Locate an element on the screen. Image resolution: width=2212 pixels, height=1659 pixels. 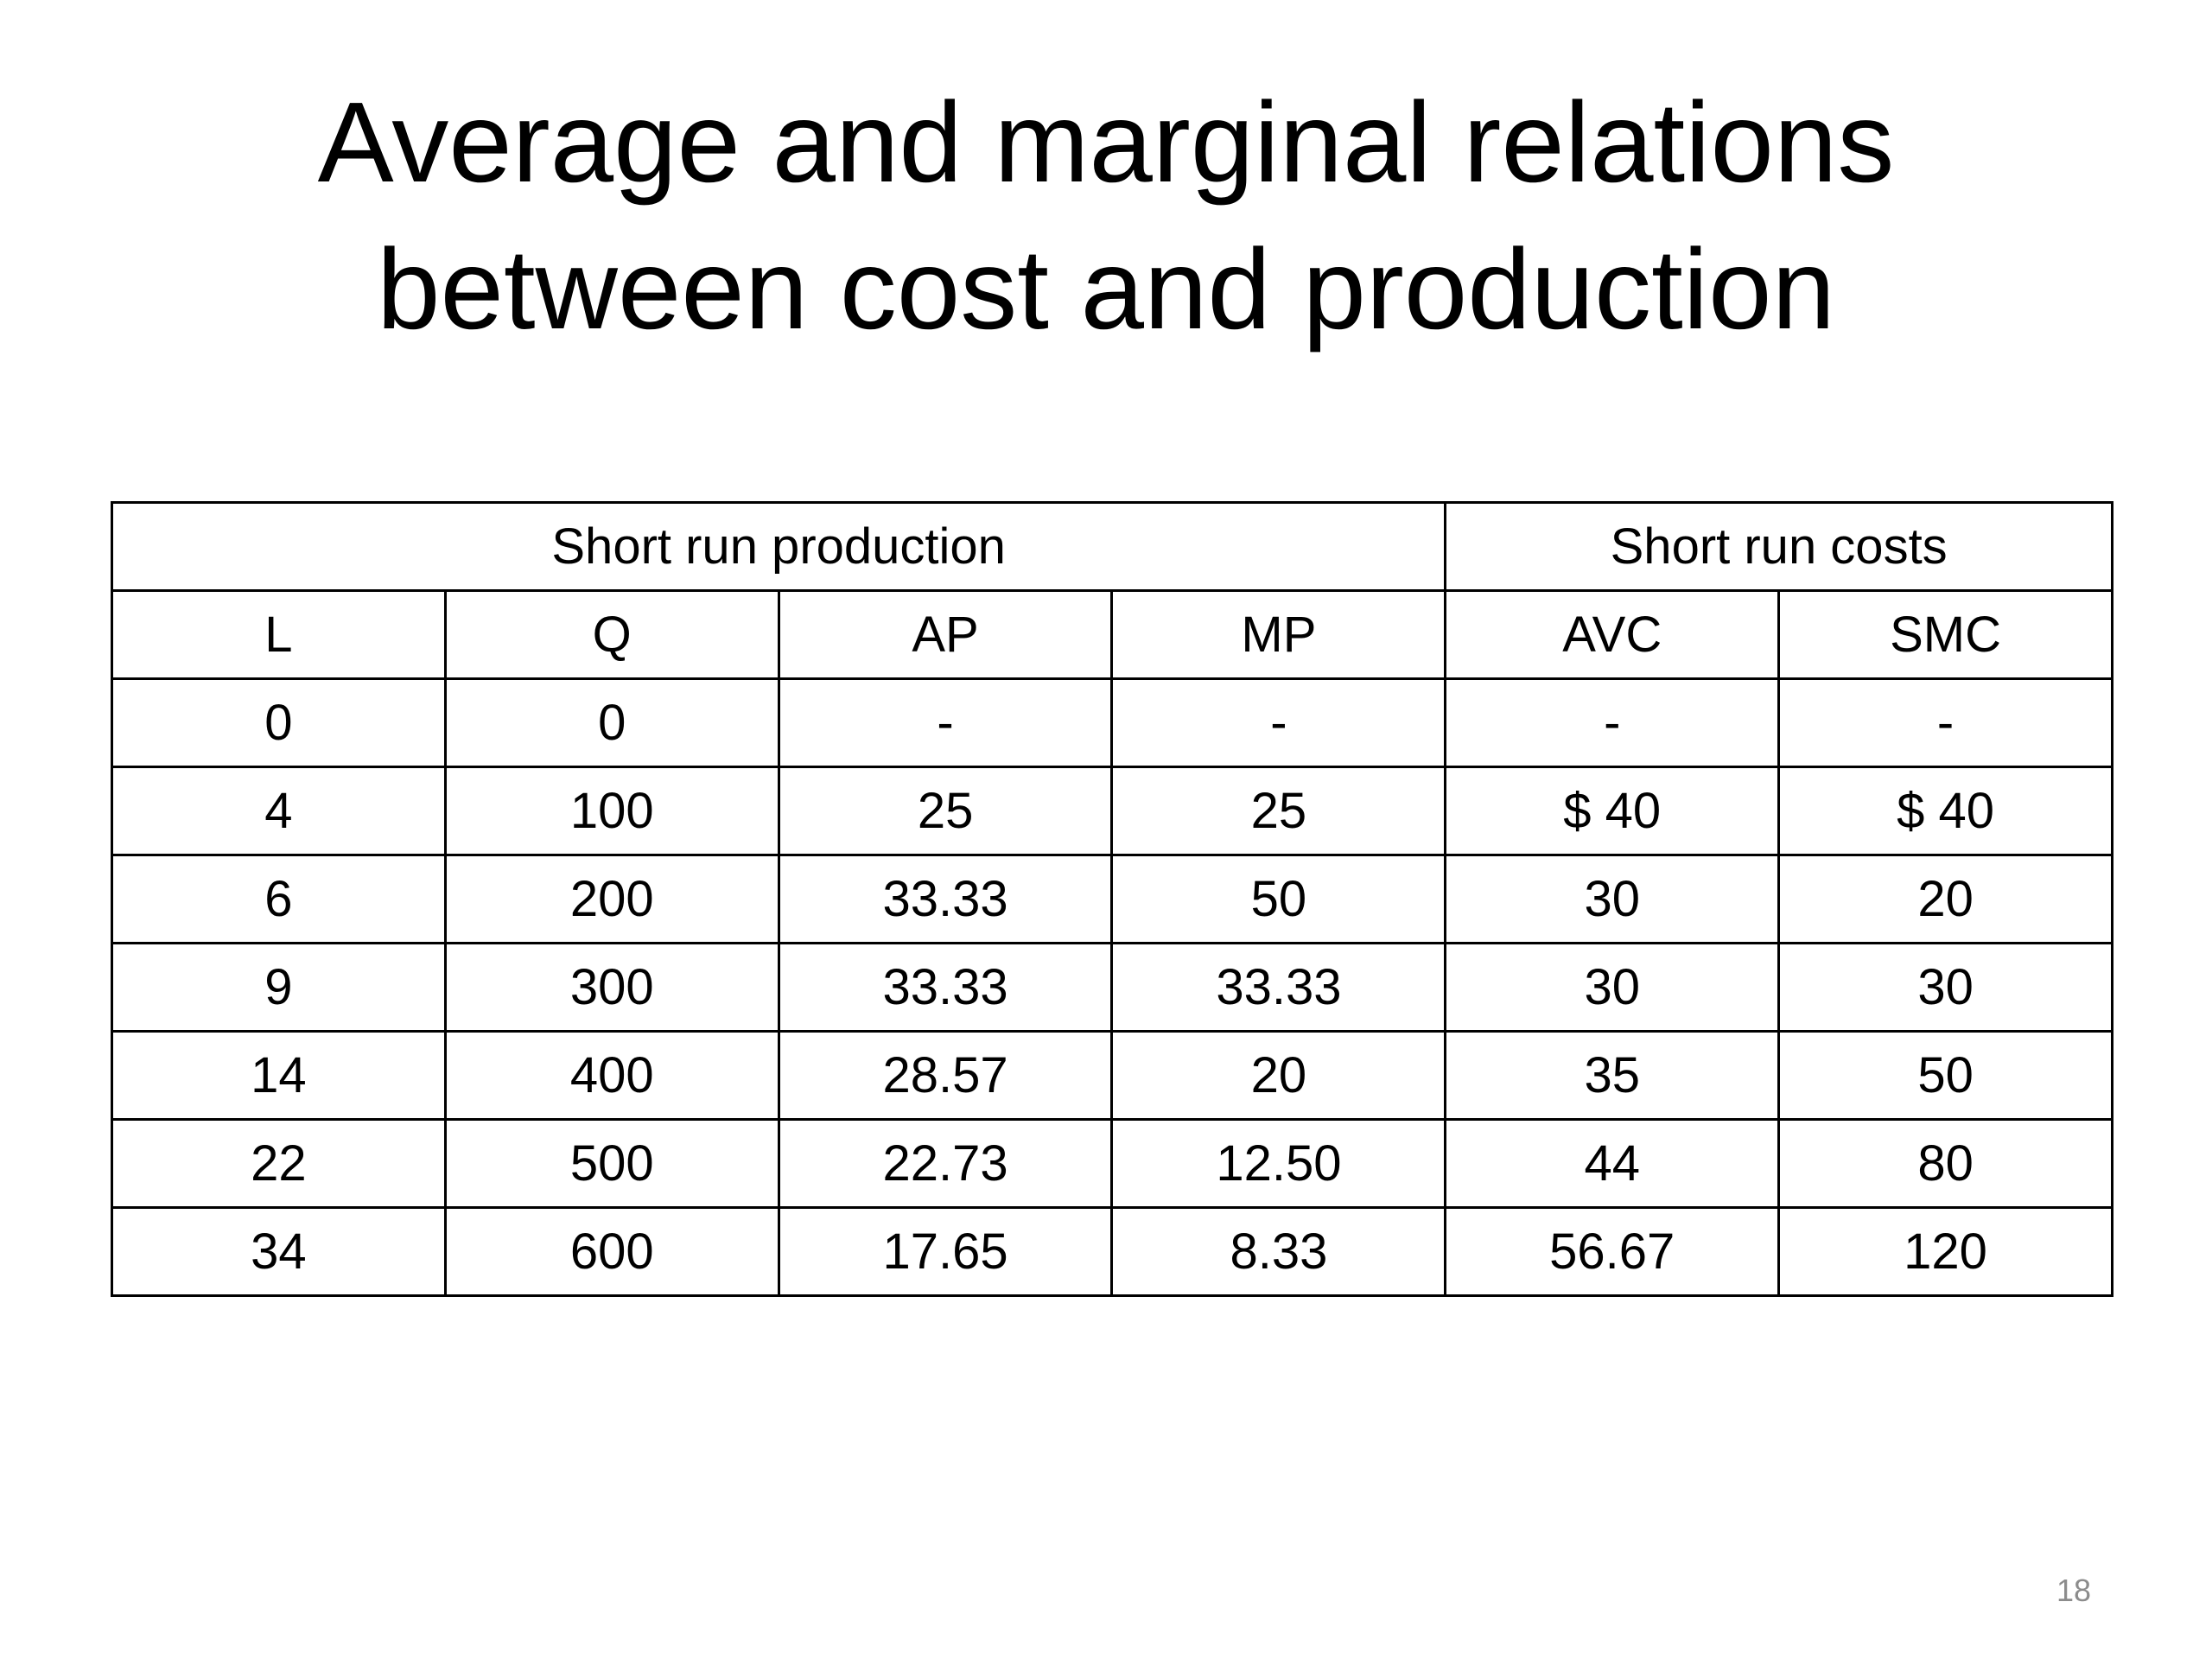
title-line-1: Average and marginal relations is located at coordinates (1106, 142).